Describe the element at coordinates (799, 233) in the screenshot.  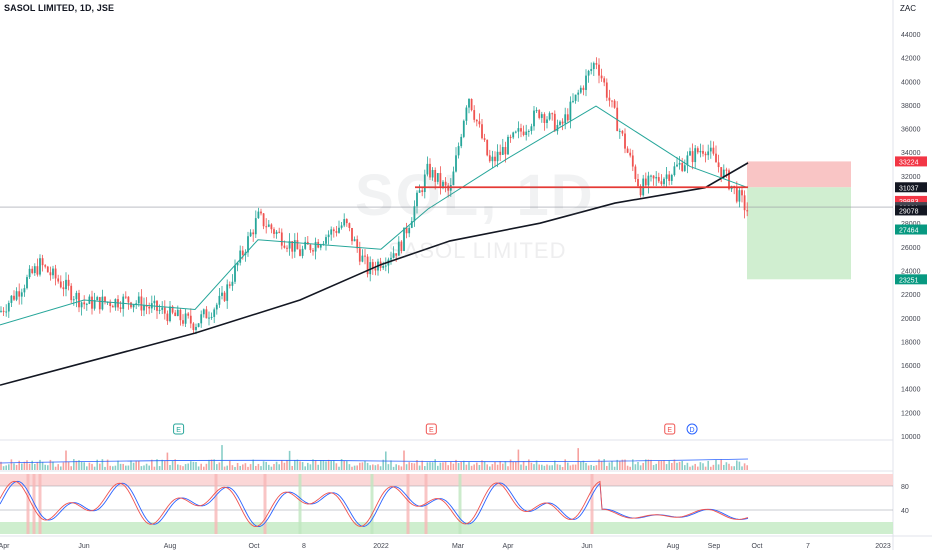
I see `take-profit-zone` at that location.